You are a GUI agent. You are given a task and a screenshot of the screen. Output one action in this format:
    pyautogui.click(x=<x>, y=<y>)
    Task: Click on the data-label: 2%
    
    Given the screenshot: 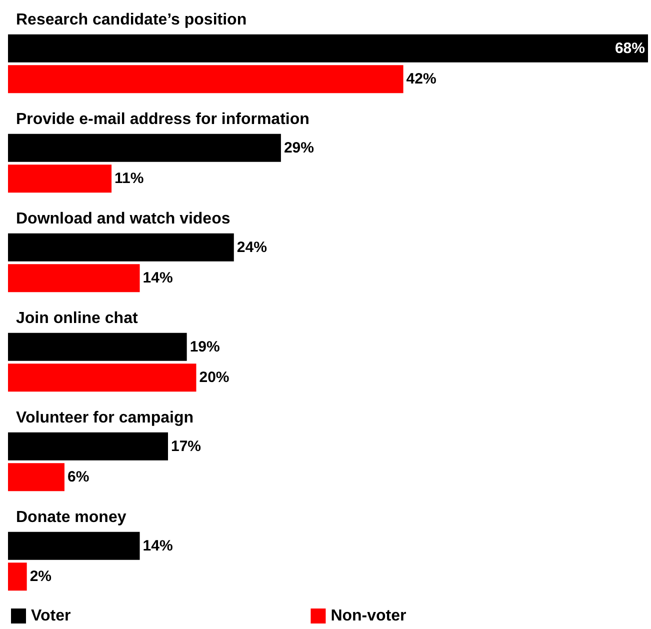 What is the action you would take?
    pyautogui.click(x=41, y=577)
    